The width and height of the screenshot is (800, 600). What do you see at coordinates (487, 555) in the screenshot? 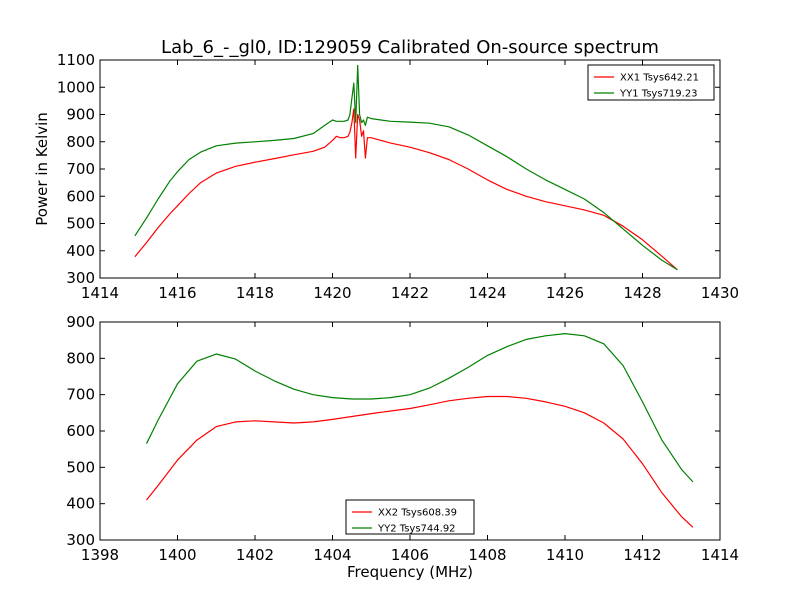
I see `x-tick-label: 1408` at bounding box center [487, 555].